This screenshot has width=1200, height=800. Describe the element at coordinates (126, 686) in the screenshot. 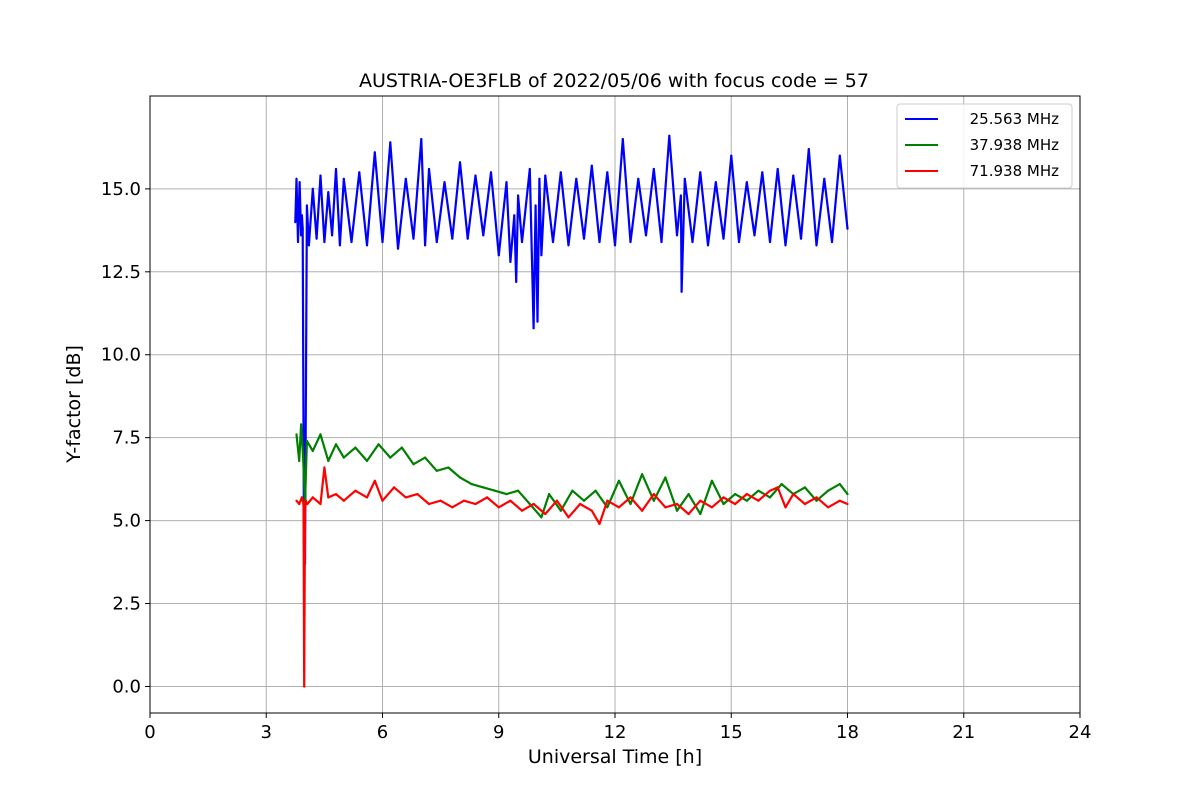

I see `y-tick-label: 0.0` at that location.